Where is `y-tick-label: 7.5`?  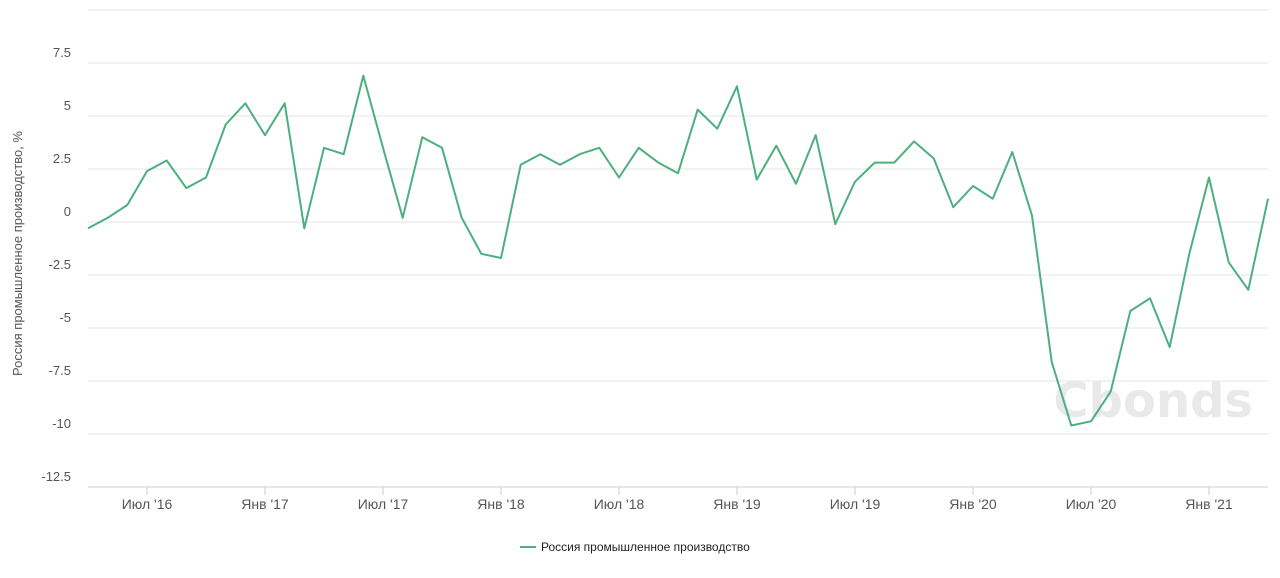 y-tick-label: 7.5 is located at coordinates (62, 52).